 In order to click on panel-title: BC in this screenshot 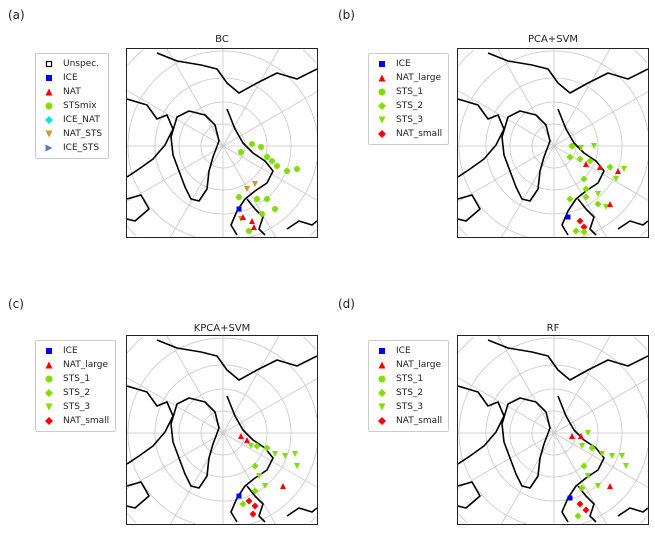, I will do `click(222, 39)`.